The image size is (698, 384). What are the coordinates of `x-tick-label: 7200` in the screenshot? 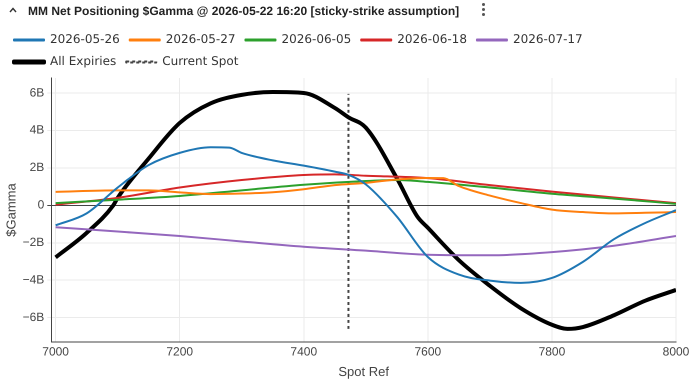 It's located at (180, 351).